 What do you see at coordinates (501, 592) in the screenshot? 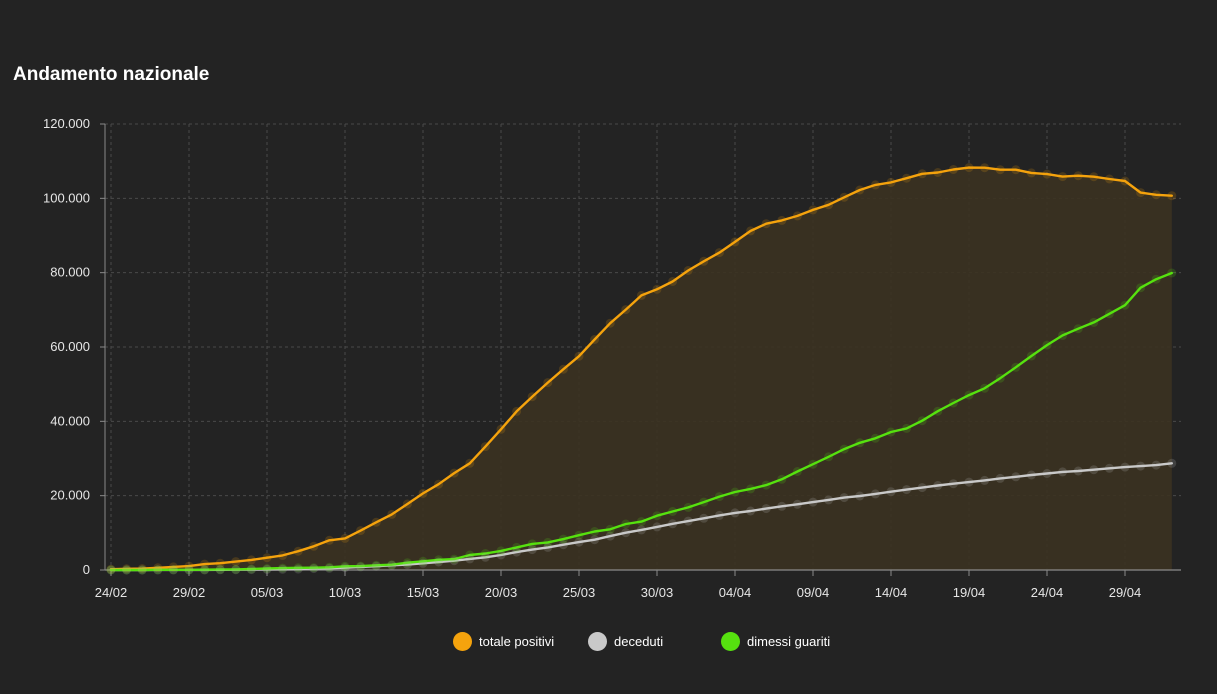
I see `x-tick-label: 20/03` at bounding box center [501, 592].